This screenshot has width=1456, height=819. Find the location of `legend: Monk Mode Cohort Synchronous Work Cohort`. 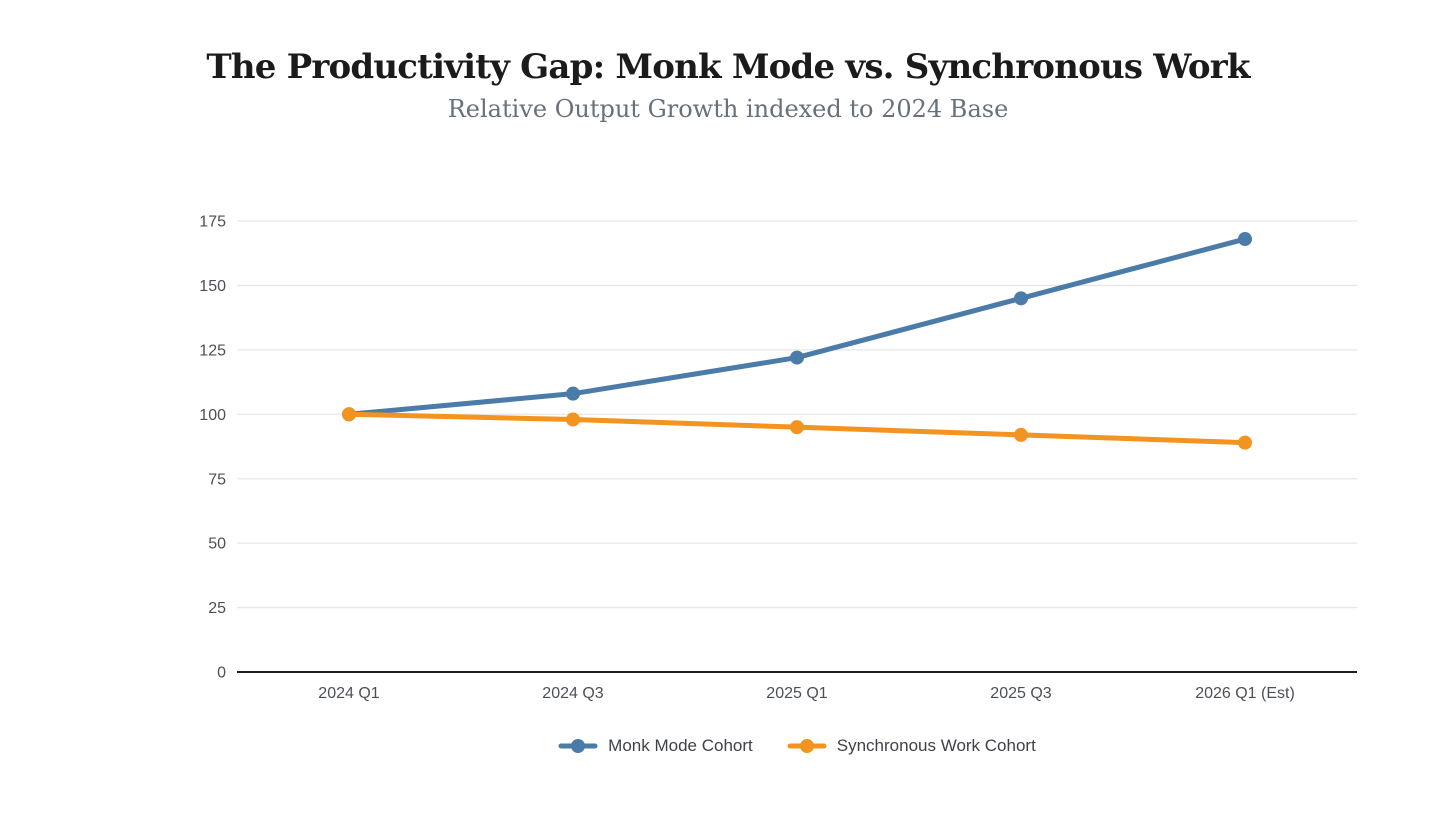

legend: Monk Mode Cohort Synchronous Work Cohort is located at coordinates (797, 746).